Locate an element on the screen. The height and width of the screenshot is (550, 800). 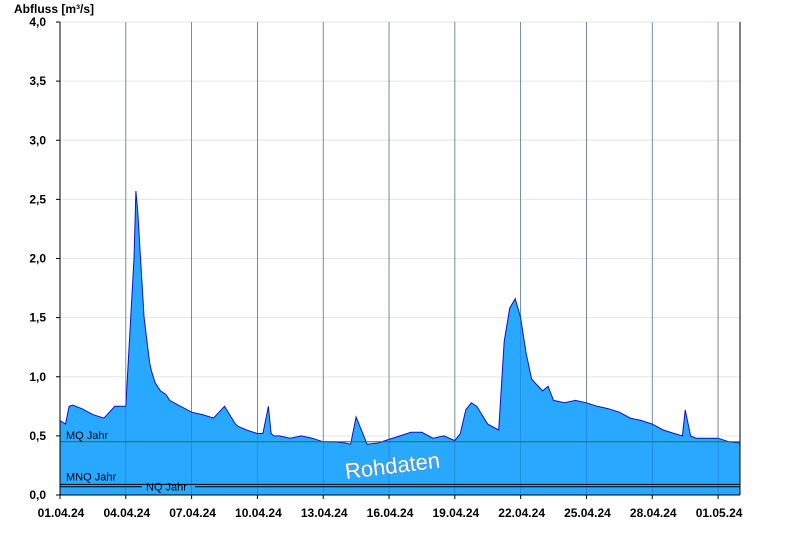
x-tick-label: 13.04.24 is located at coordinates (324, 513).